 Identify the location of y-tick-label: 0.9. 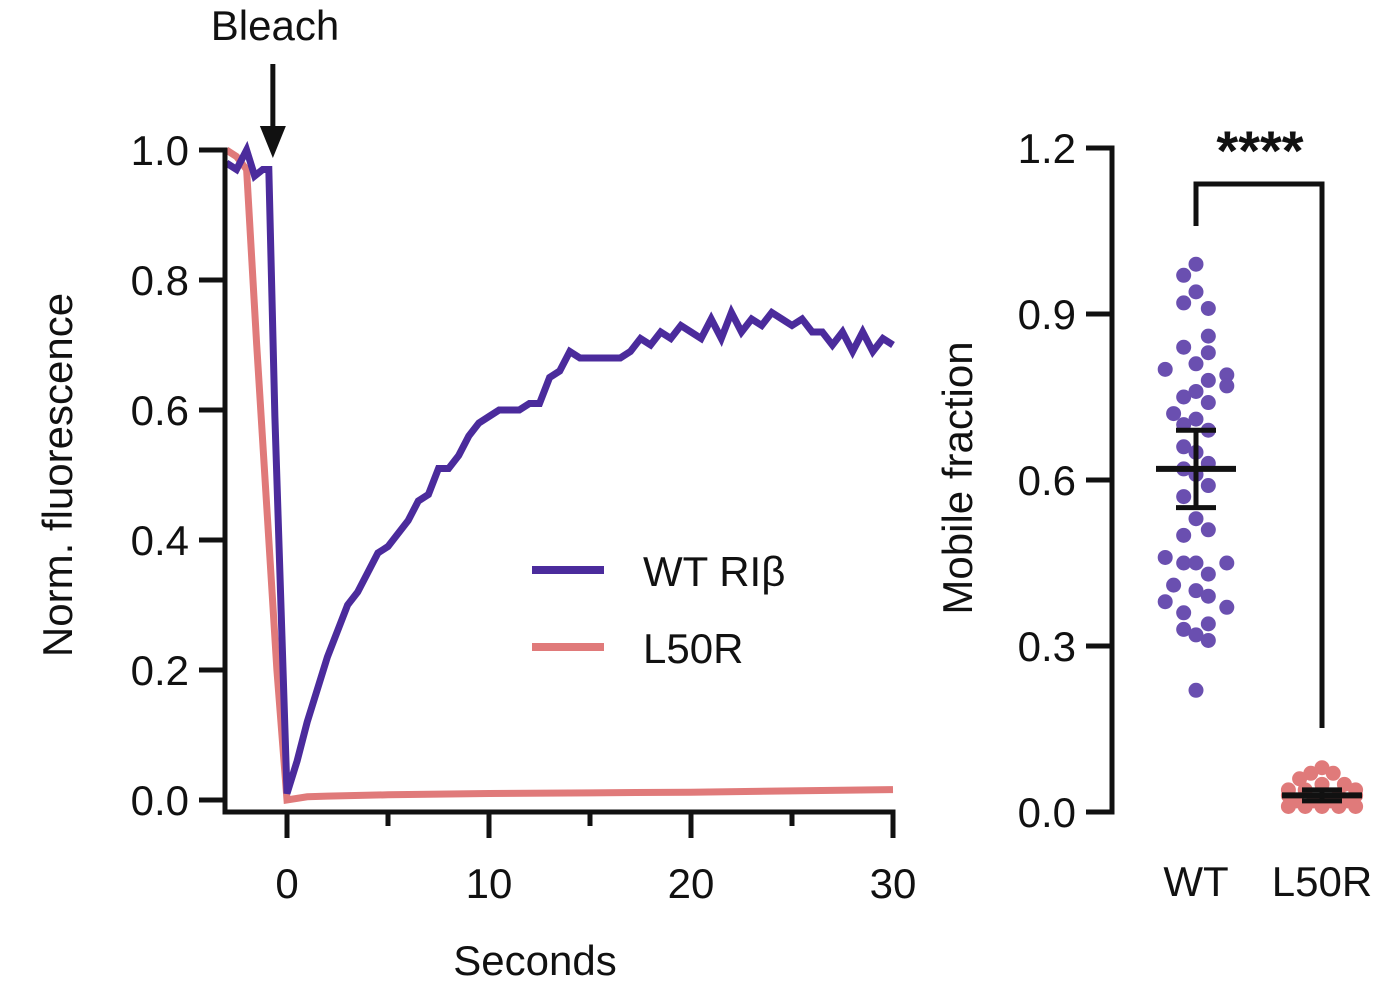
(1047, 314).